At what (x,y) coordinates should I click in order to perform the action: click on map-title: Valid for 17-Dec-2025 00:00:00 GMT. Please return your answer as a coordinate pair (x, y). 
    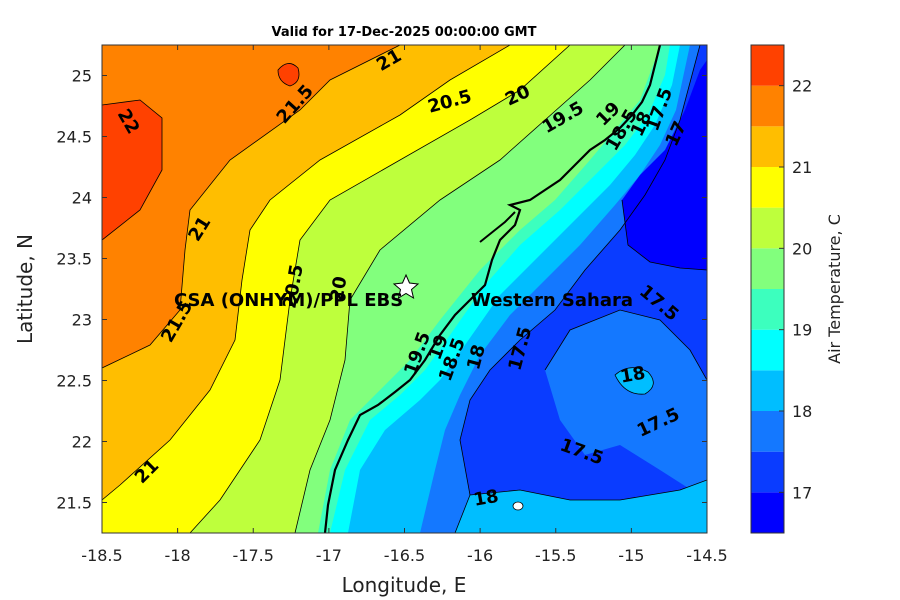
    Looking at the image, I should click on (404, 32).